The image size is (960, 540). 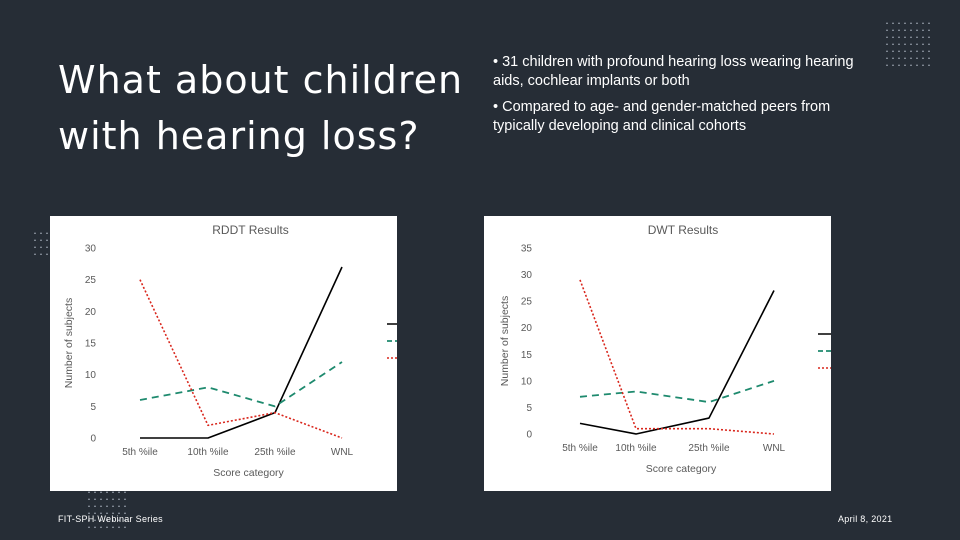 I want to click on chart-title: RDDT Results, so click(x=250, y=230).